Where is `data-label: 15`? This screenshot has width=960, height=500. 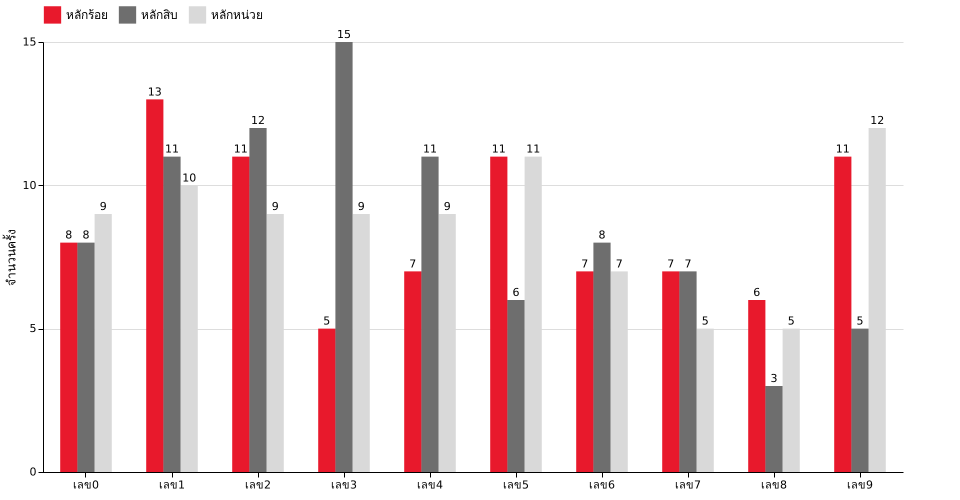
data-label: 15 is located at coordinates (344, 34).